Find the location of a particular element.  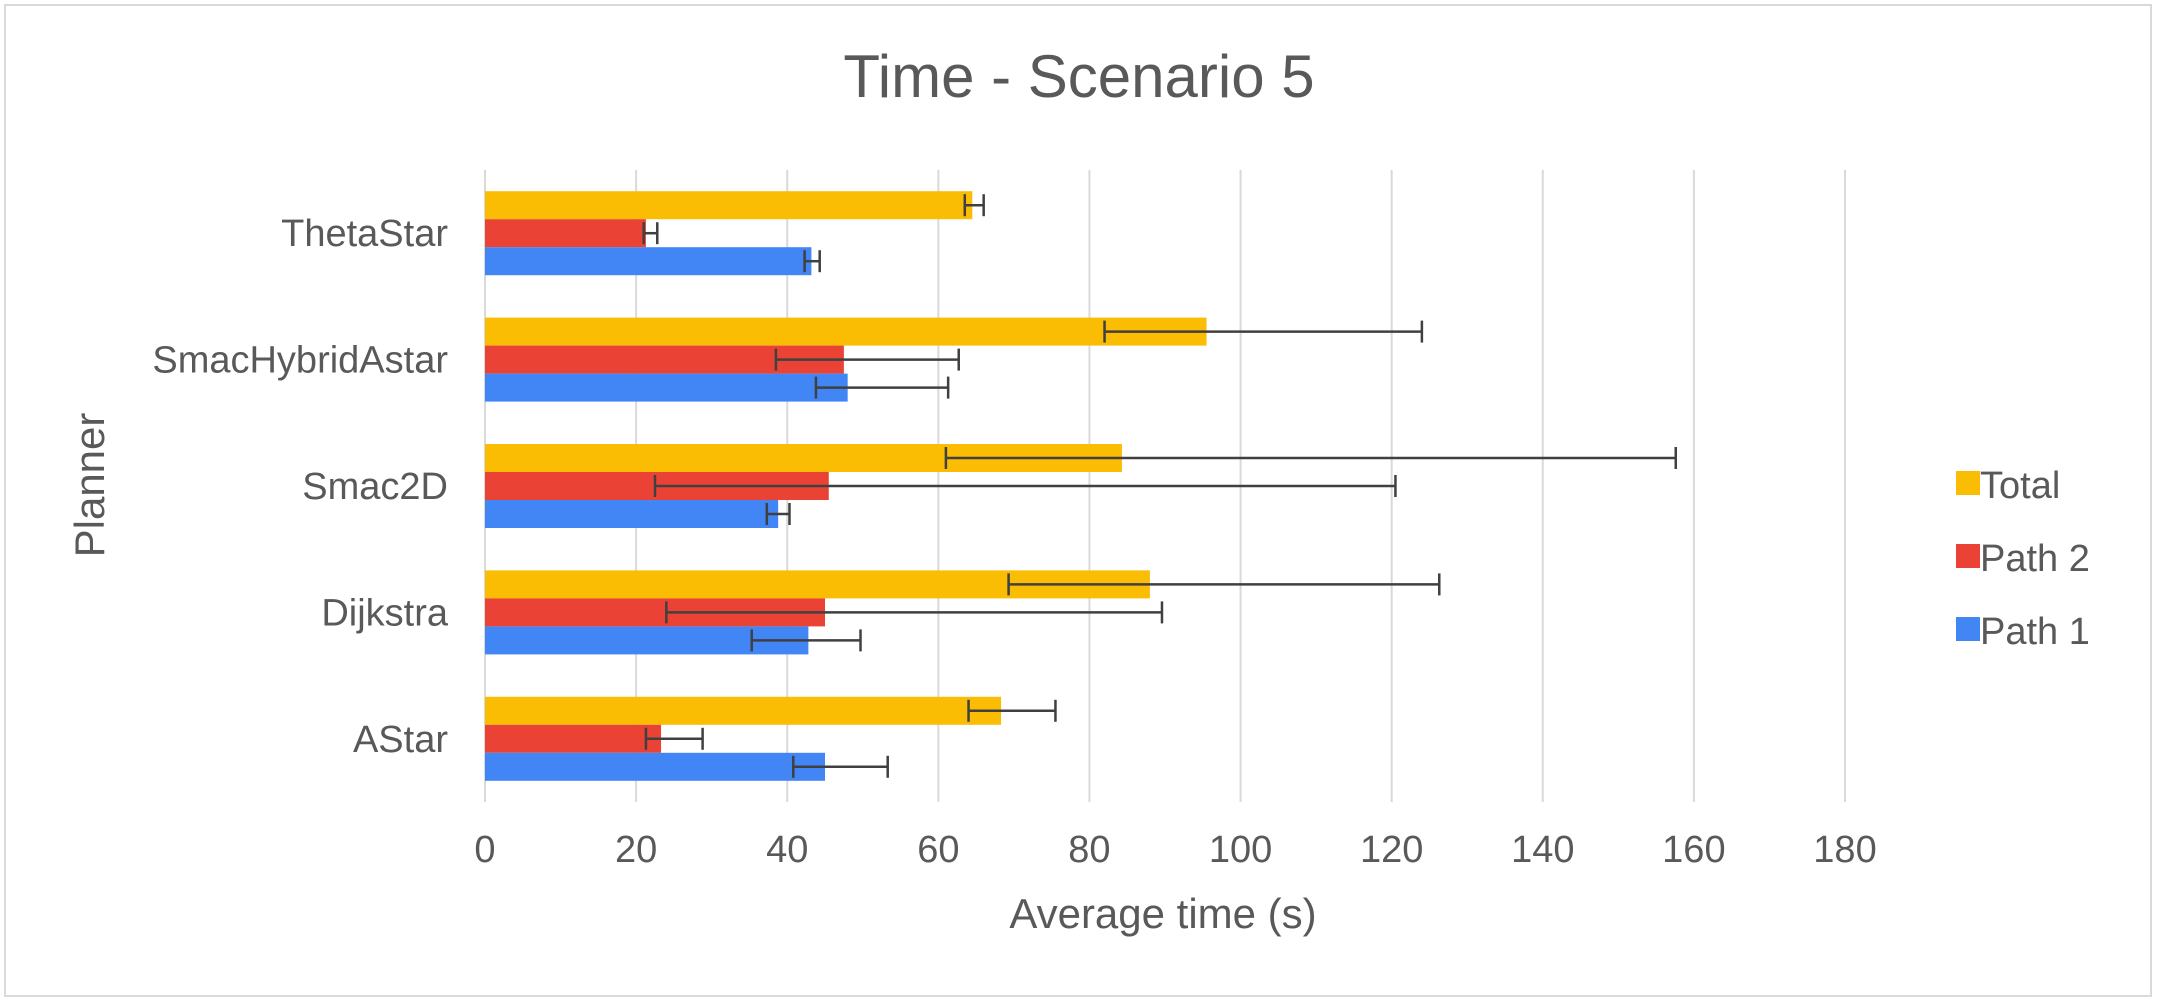

y-tick-label: Smac2D is located at coordinates (375, 487).